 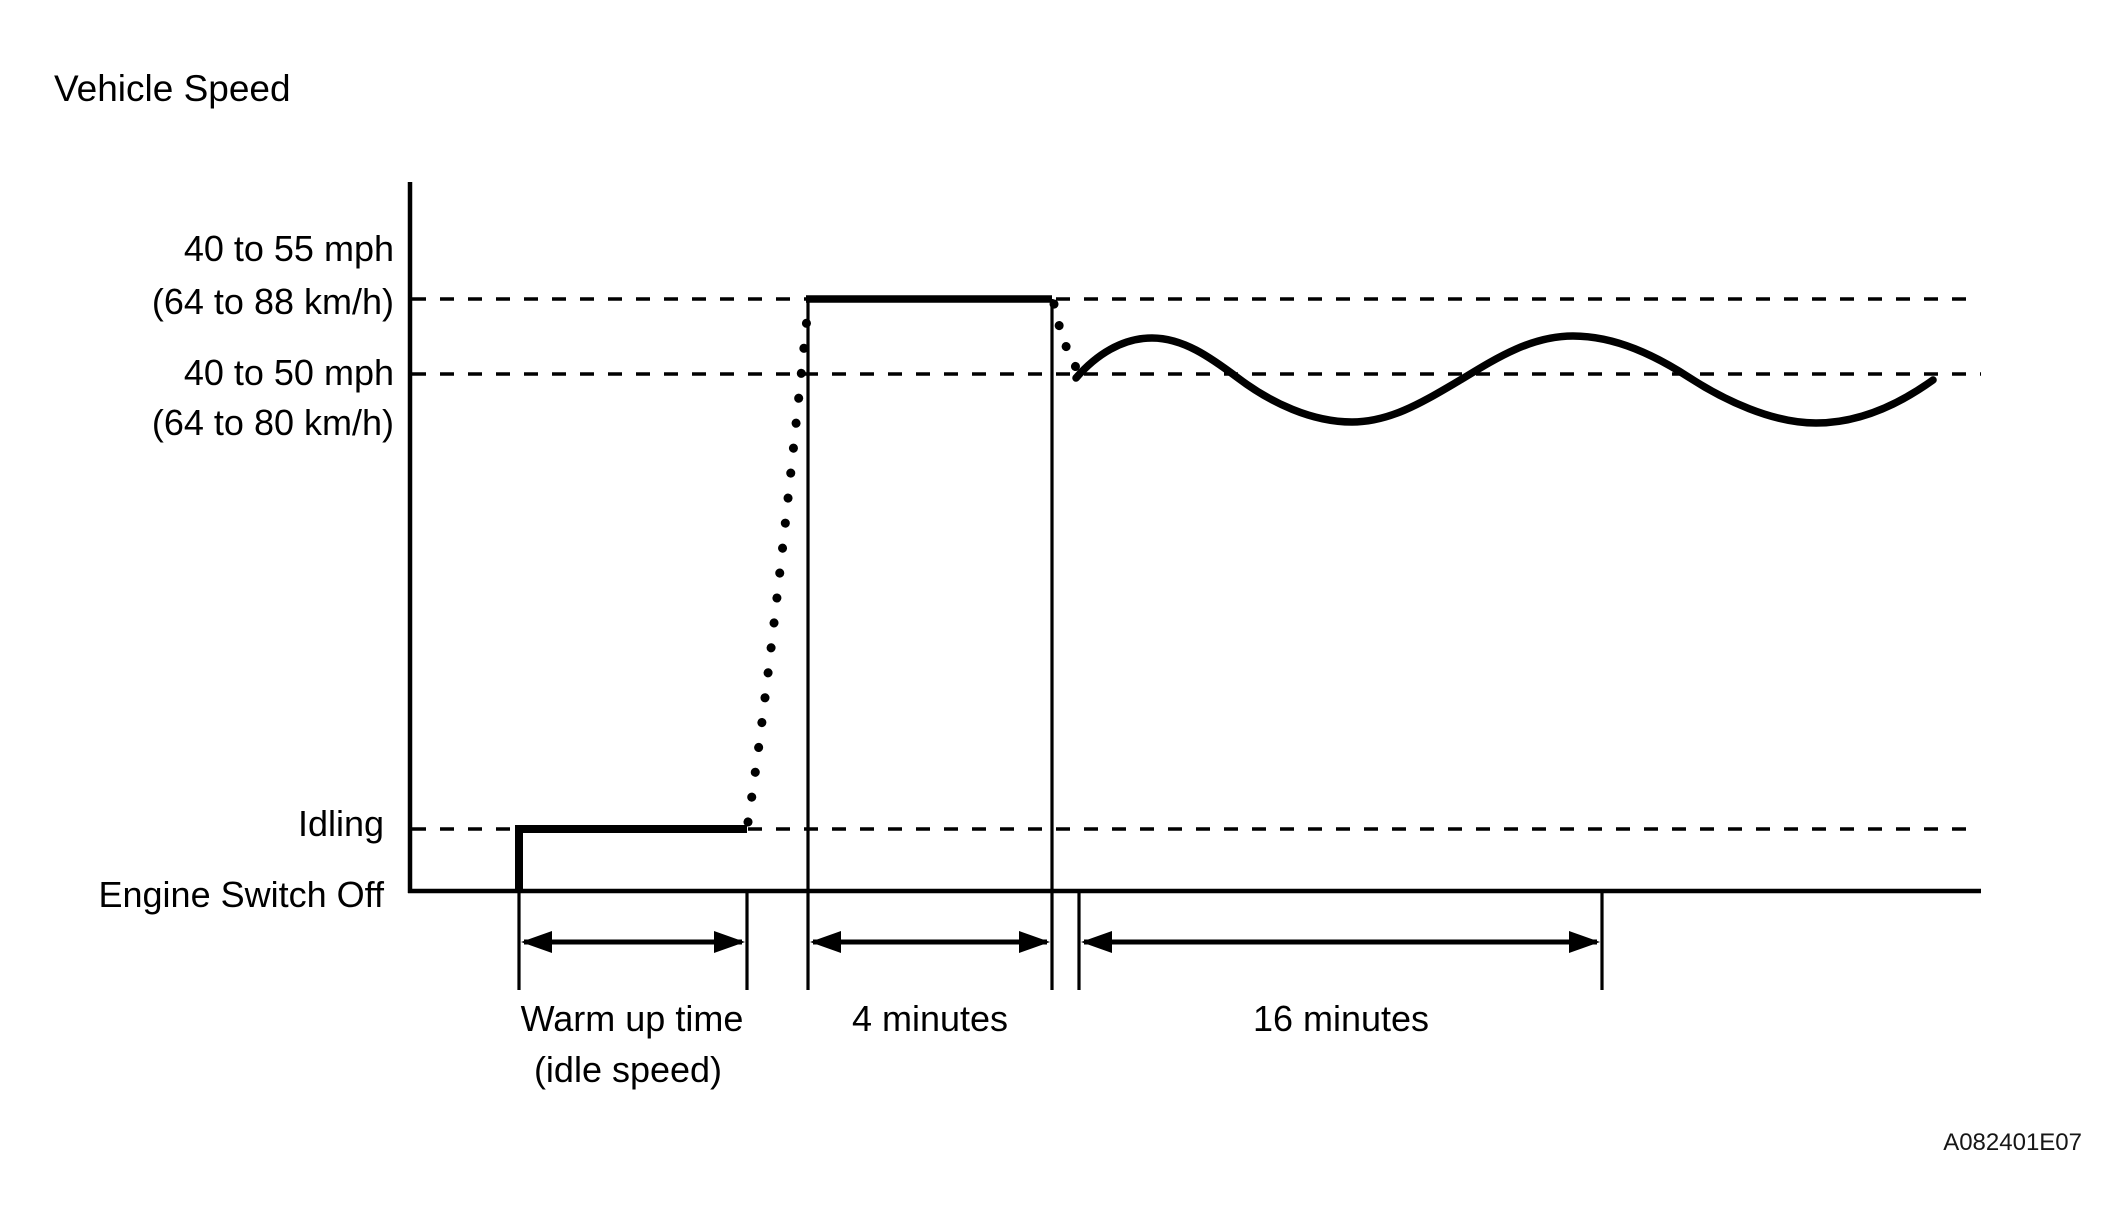 What do you see at coordinates (1066, 337) in the screenshot?
I see `dotted-deceleration-curve` at bounding box center [1066, 337].